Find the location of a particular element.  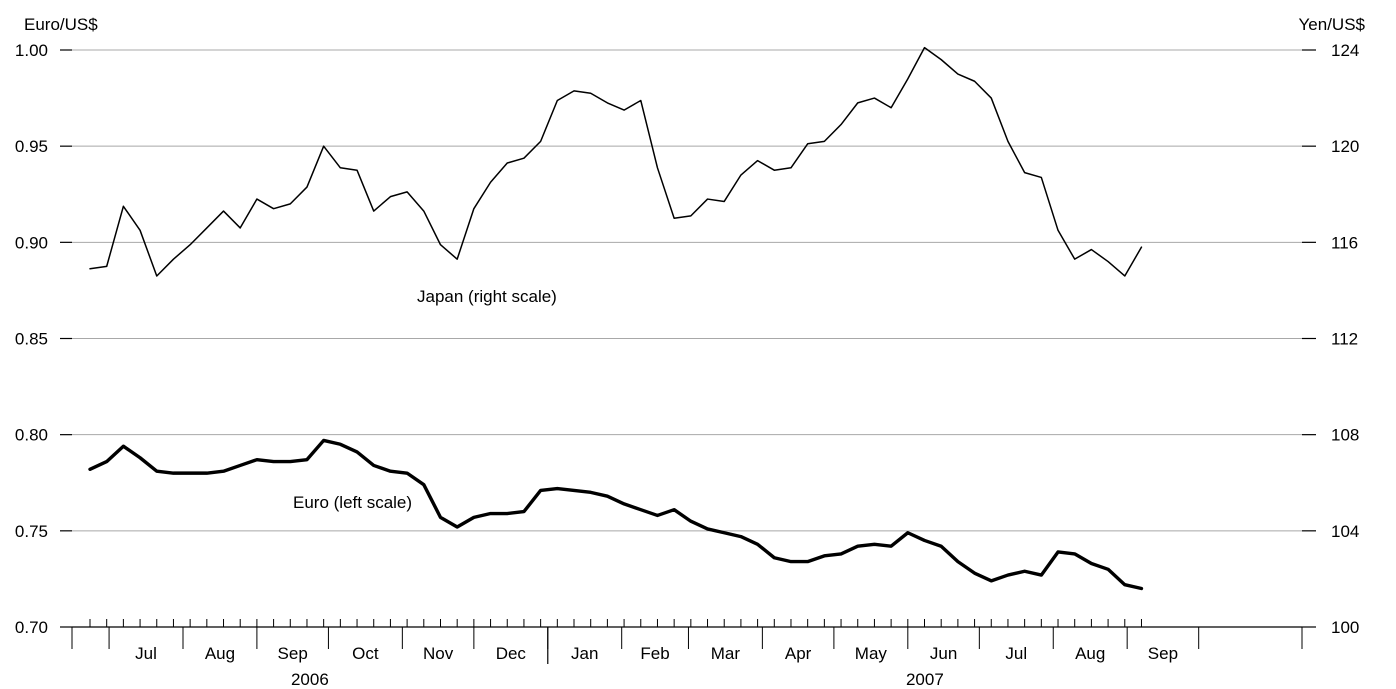

japan-series-label: Japan (right scale) is located at coordinates (487, 296).